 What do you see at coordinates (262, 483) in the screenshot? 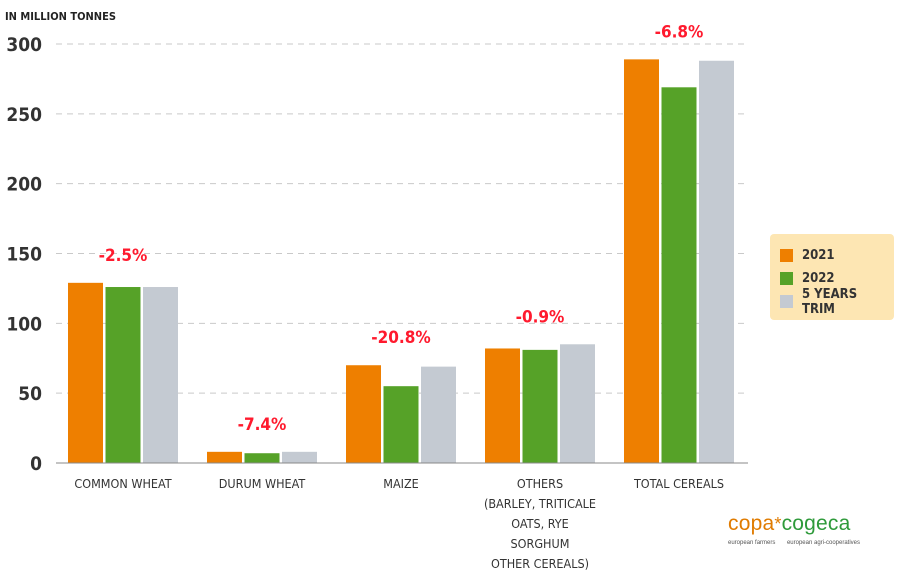
I see `x-tick-label: DURUM WHEAT` at bounding box center [262, 483].